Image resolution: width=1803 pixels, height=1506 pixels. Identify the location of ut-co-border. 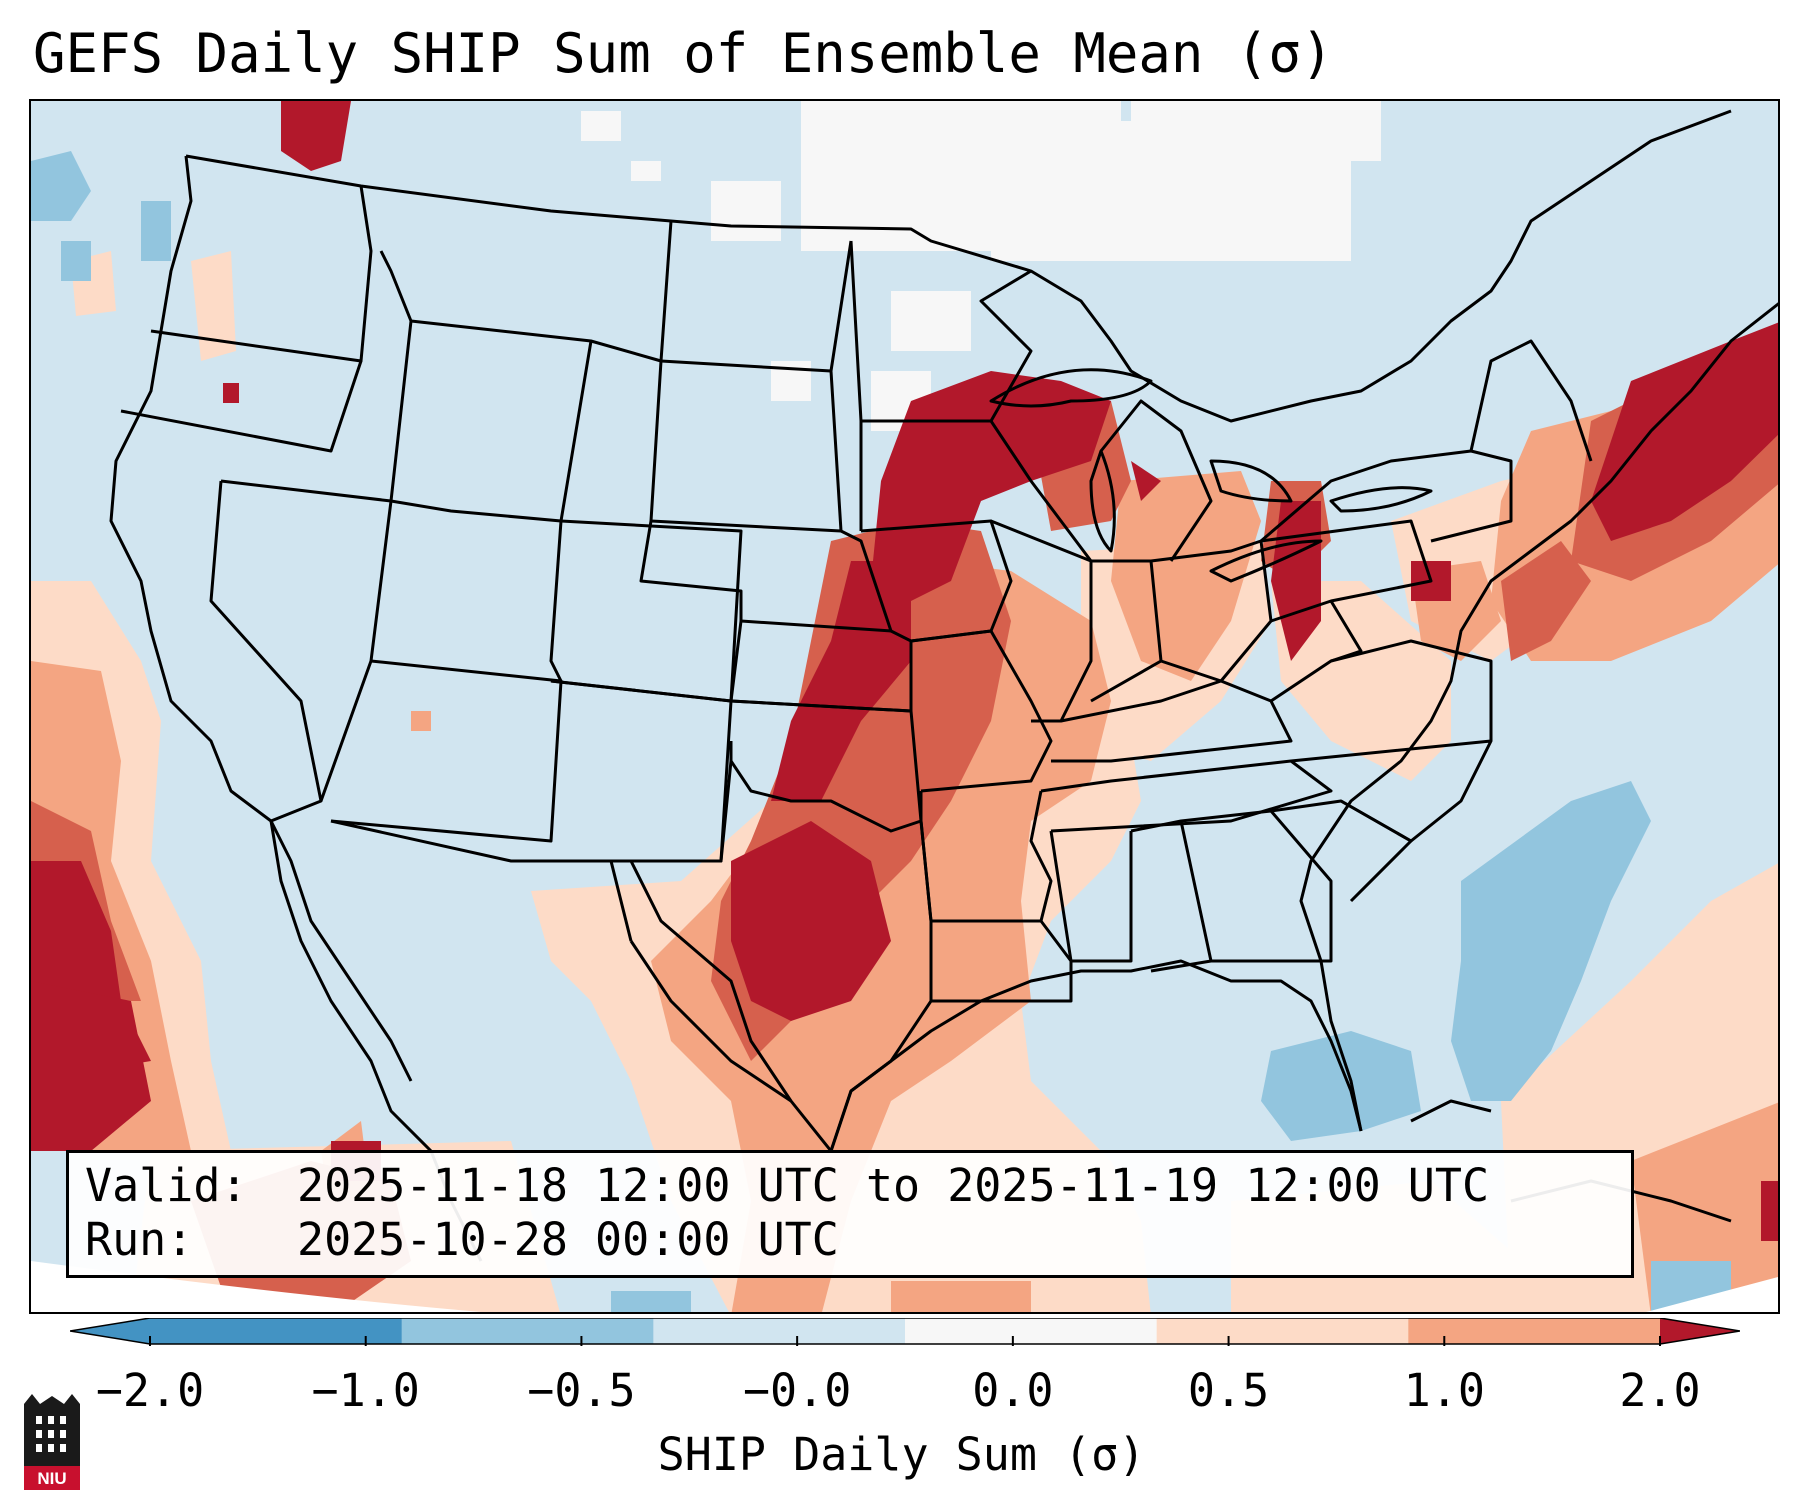
(556, 601).